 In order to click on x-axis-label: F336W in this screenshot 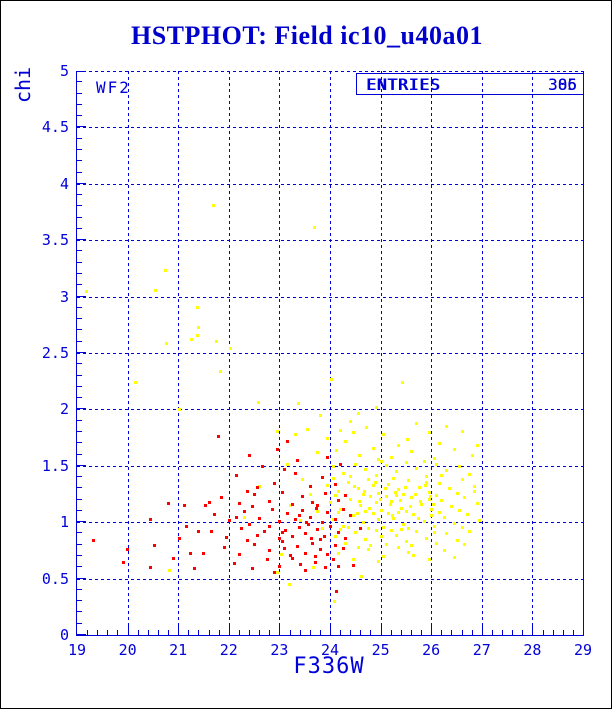, I will do `click(329, 666)`.